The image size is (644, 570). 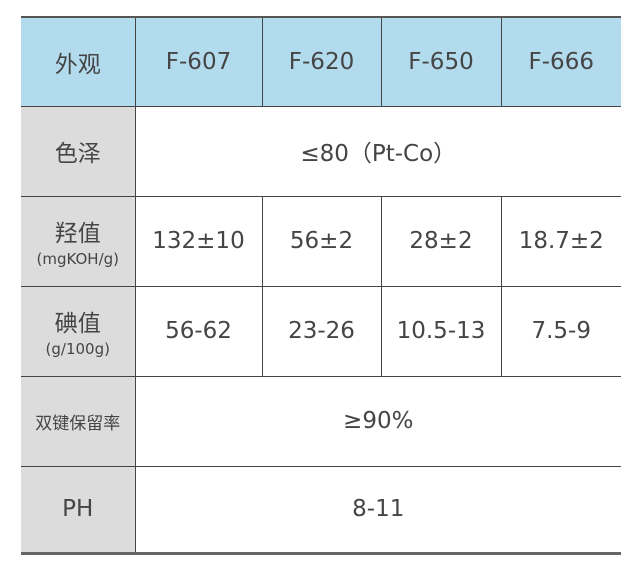 I want to click on header-label: 外观, so click(x=78, y=61).